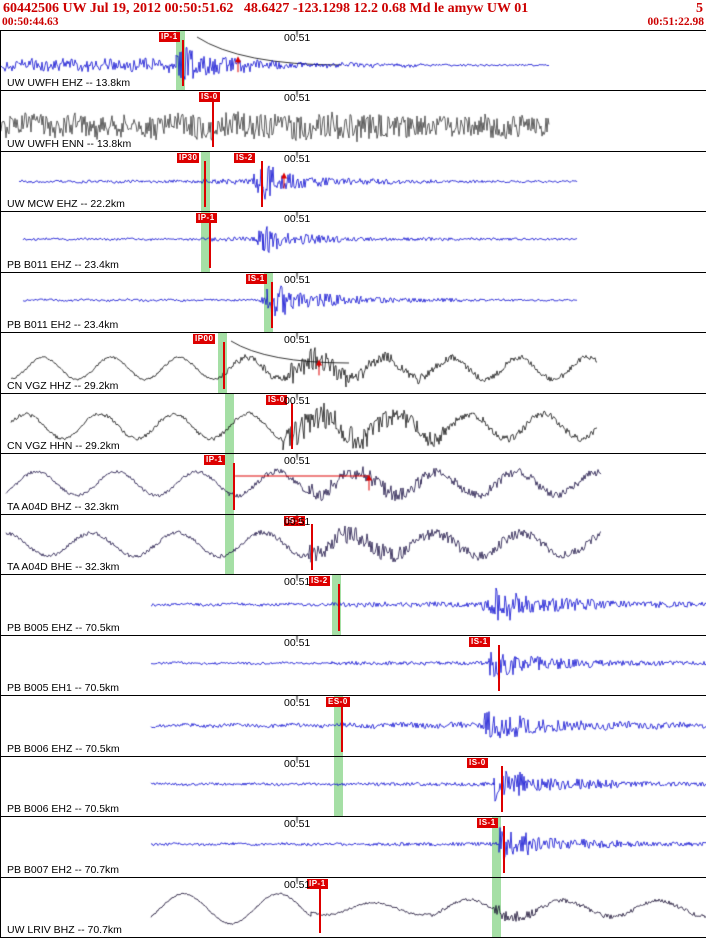  What do you see at coordinates (69, 83) in the screenshot?
I see `station-label: UW UWFH EHZ -- 13.8km` at bounding box center [69, 83].